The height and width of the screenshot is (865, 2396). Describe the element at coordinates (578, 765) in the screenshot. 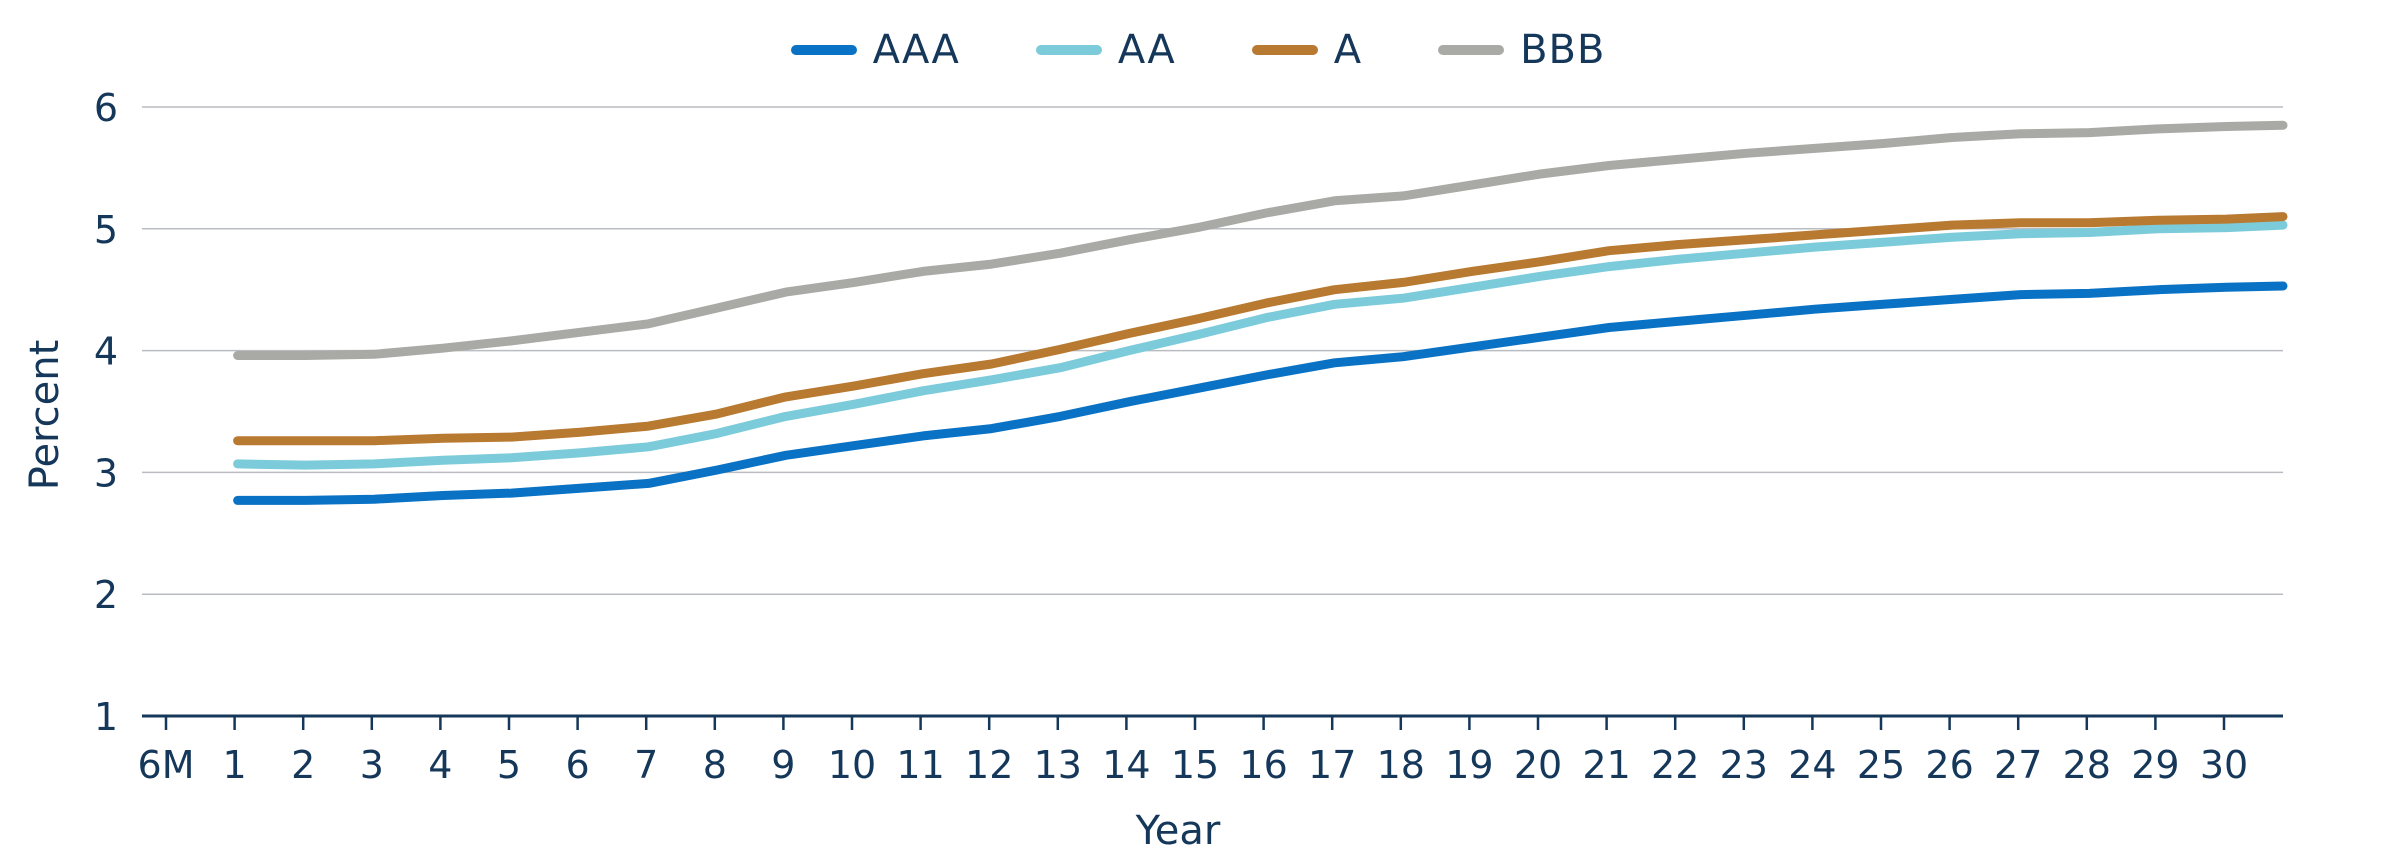

I see `x-tick-label-6: 6` at that location.